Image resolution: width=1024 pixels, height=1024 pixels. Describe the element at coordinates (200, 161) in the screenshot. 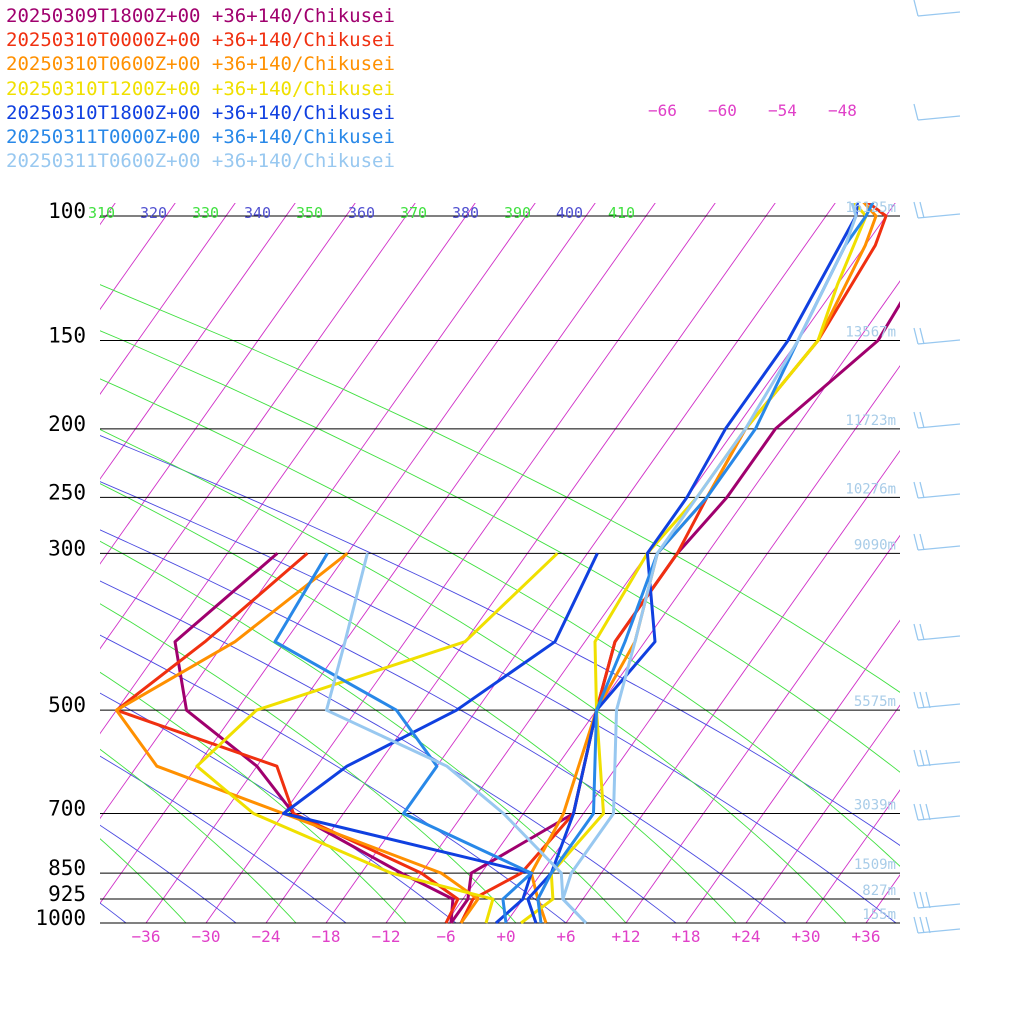

I see `legend-entry: 20250311T0600Z+00 +36+140/Chikusei` at that location.